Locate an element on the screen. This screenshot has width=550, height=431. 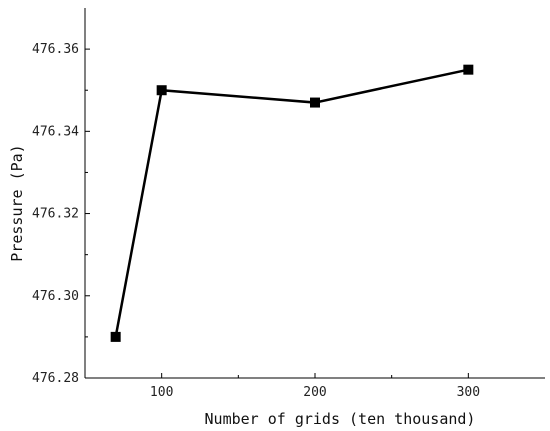
x-axis-title: Number of grids (ten thousand) is located at coordinates (340, 419).